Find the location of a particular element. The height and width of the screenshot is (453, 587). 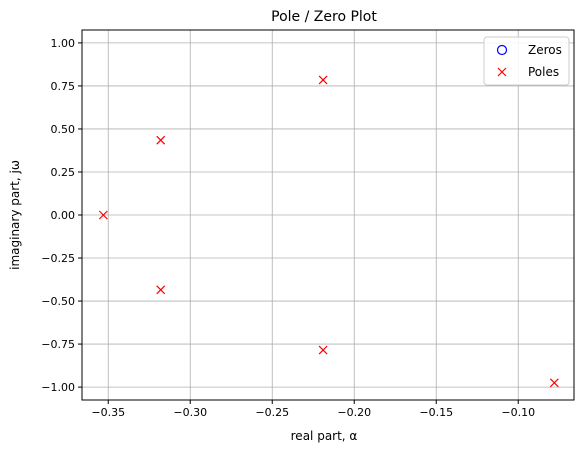

x-tick-label: −0.20 is located at coordinates (354, 412).